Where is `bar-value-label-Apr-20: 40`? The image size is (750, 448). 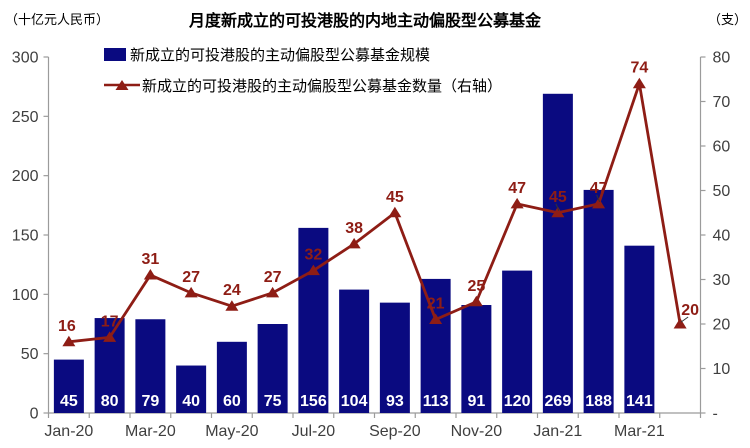 bar-value-label-Apr-20: 40 is located at coordinates (191, 401).